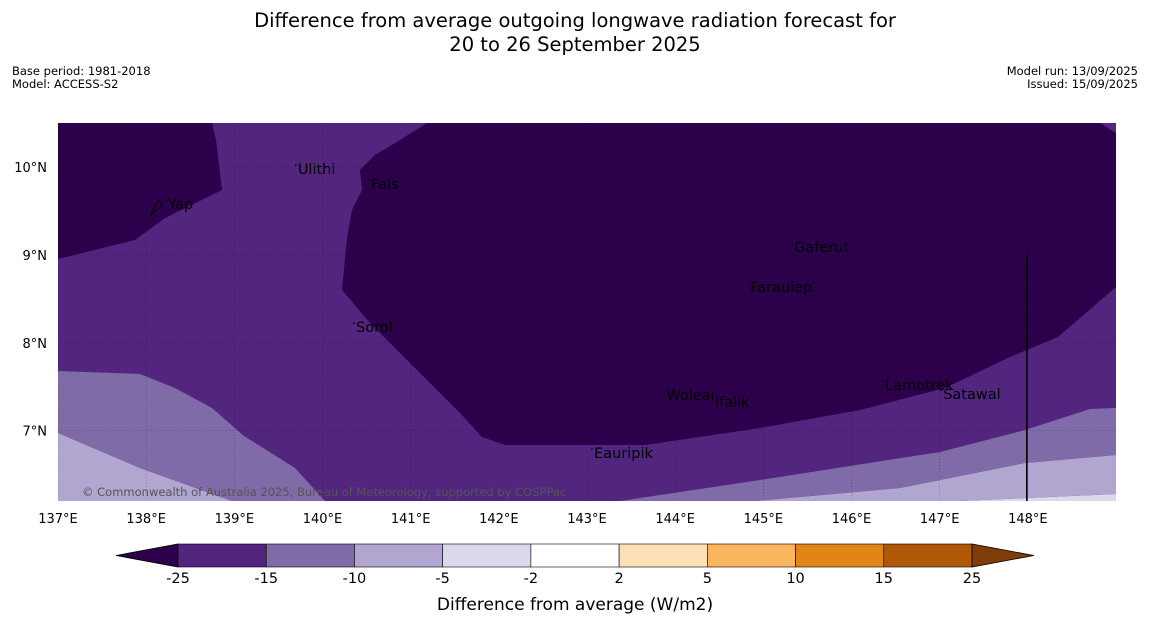  What do you see at coordinates (178, 579) in the screenshot?
I see `colorbar-tick-label: -25` at bounding box center [178, 579].